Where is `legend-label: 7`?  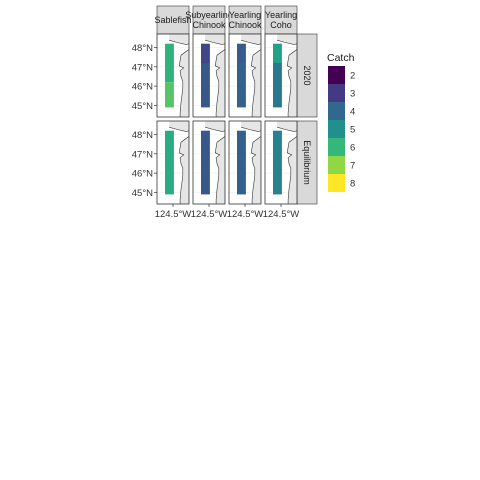 legend-label: 7 is located at coordinates (352, 166).